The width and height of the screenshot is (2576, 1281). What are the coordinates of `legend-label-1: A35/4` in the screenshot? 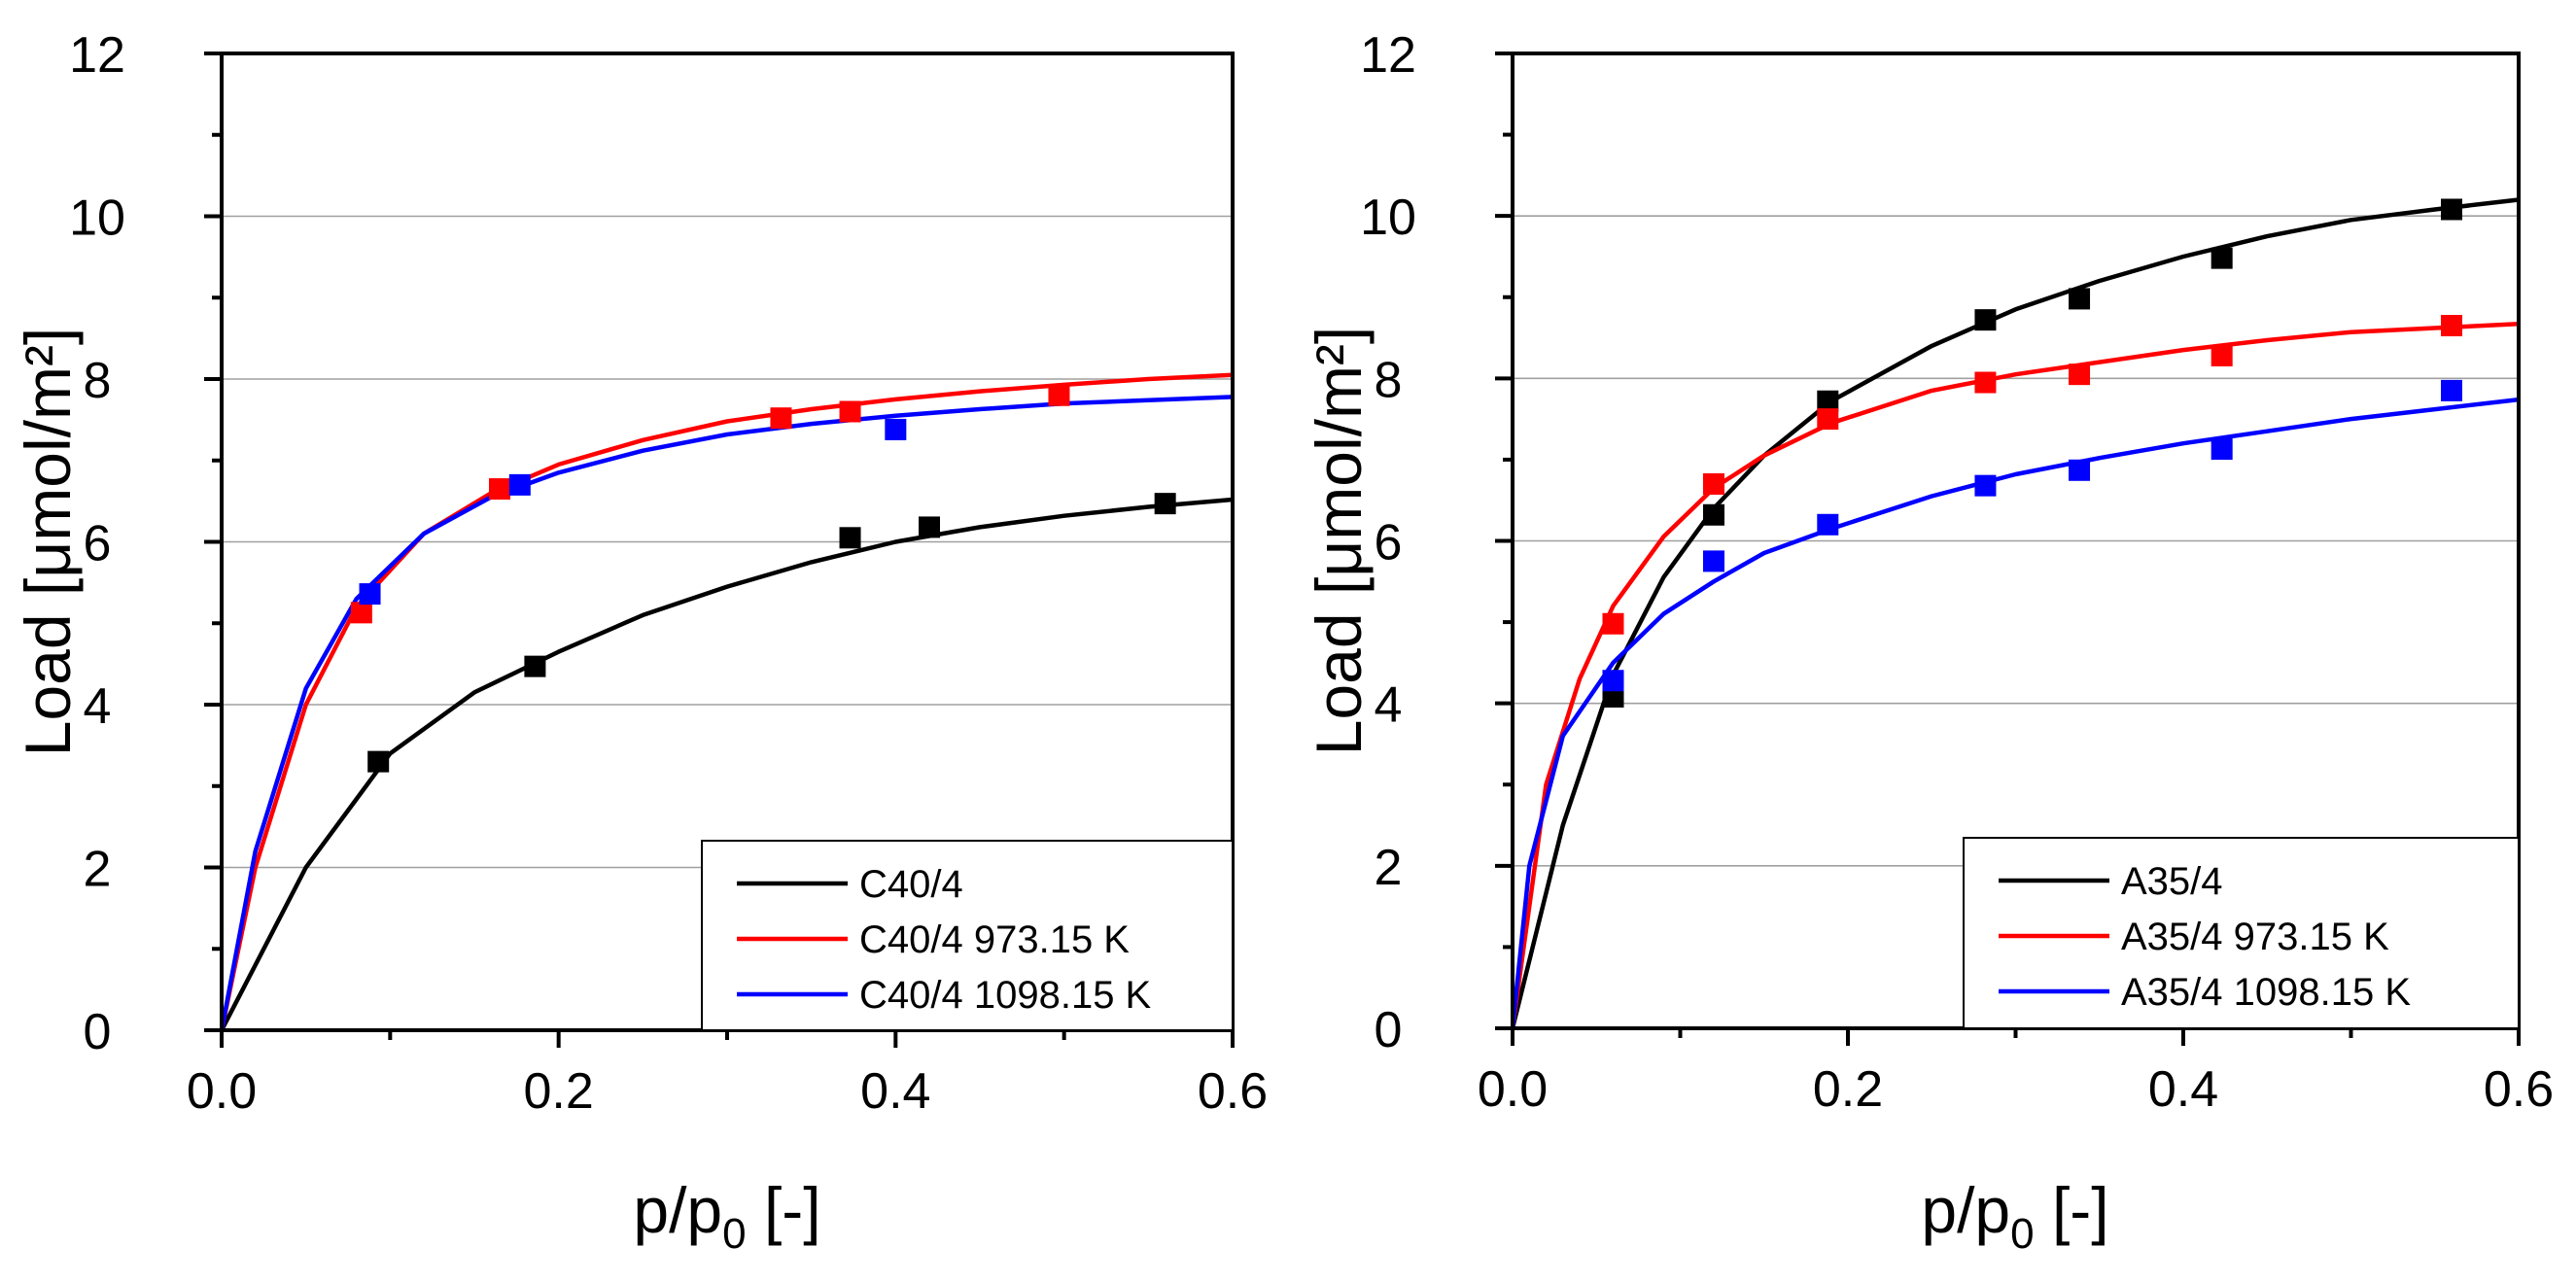 It's located at (2172, 882).